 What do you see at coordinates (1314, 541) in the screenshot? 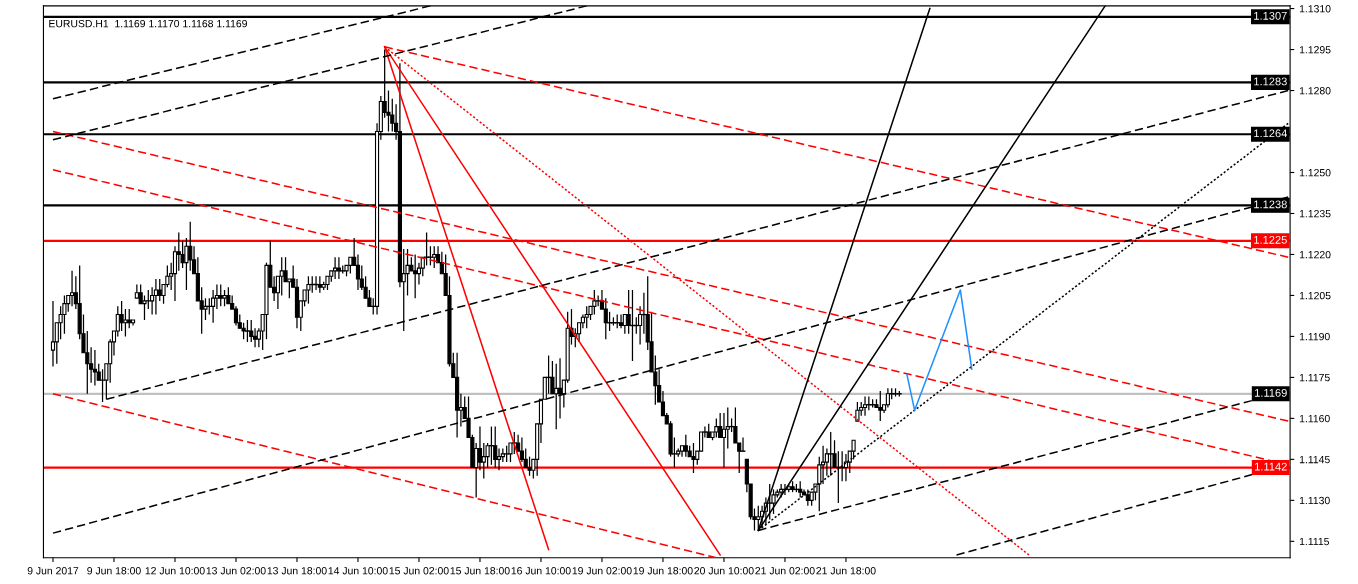
I see `y-tick-label: 1.1115` at bounding box center [1314, 541].